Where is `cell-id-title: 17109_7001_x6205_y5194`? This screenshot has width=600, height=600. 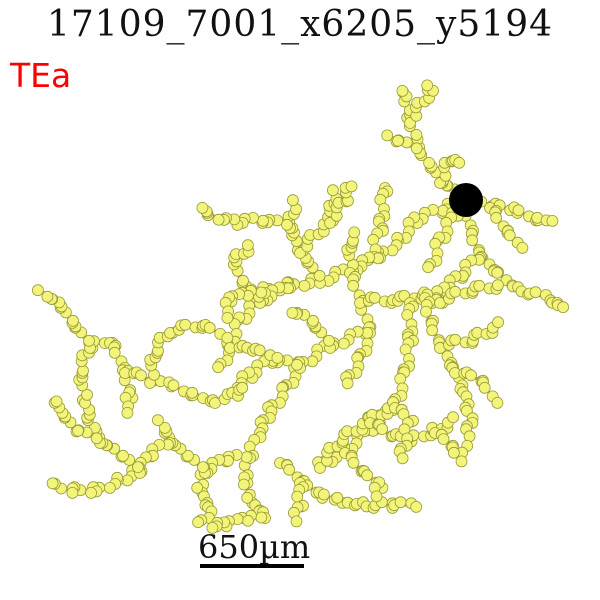 cell-id-title: 17109_7001_x6205_y5194 is located at coordinates (299, 24).